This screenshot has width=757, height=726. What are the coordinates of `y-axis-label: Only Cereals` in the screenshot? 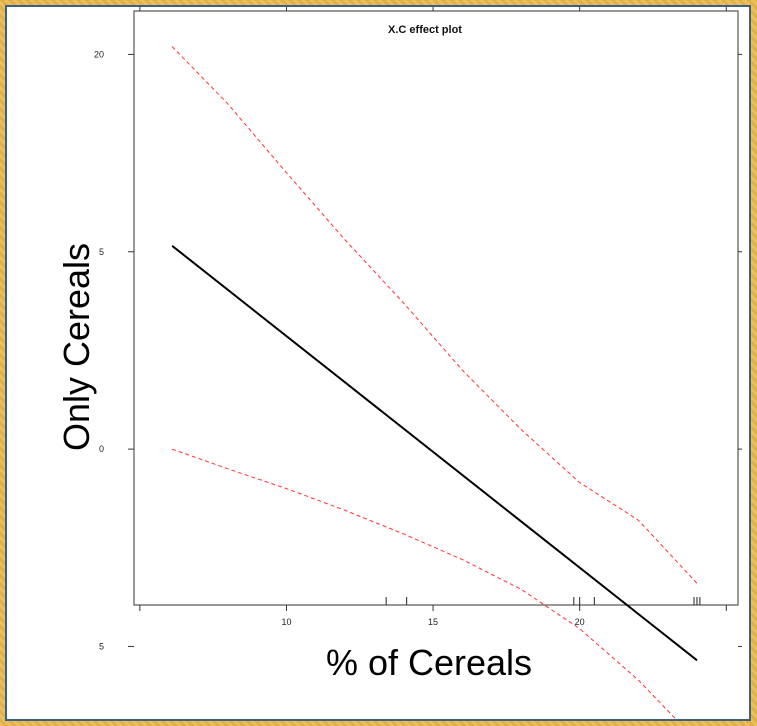 It's located at (76, 347).